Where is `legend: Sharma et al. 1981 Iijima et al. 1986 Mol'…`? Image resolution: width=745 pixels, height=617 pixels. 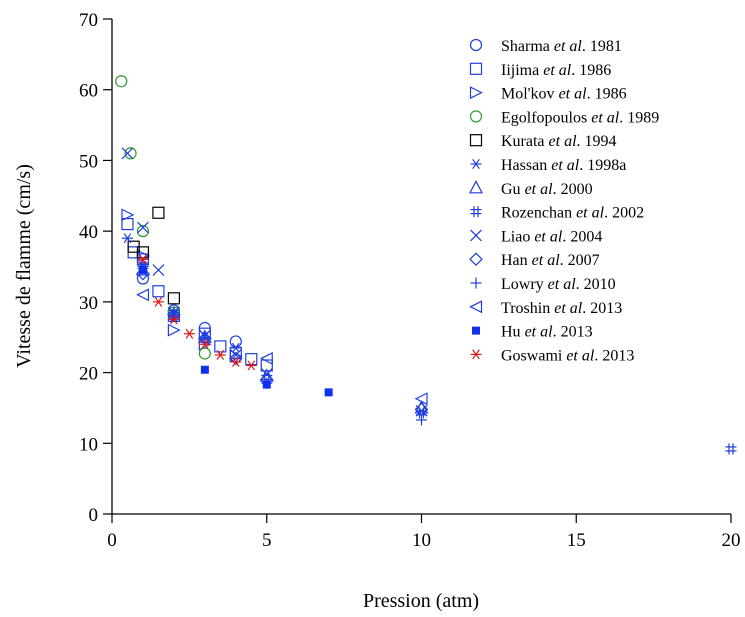 legend: Sharma et al. 1981 Iijima et al. 1986 Mol'… is located at coordinates (564, 201).